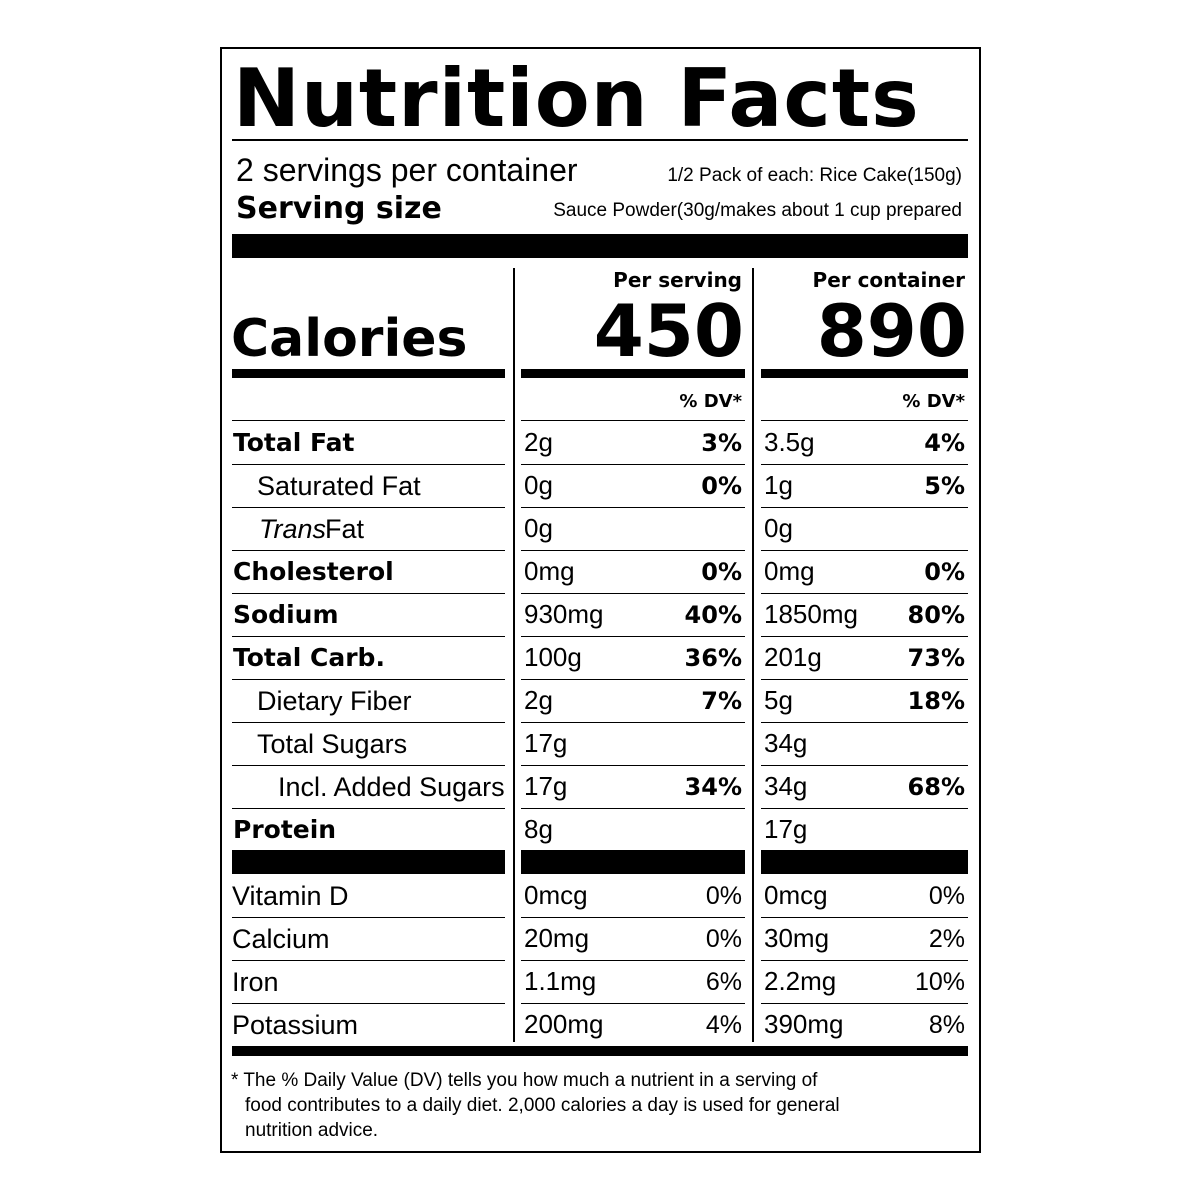 The width and height of the screenshot is (1200, 1200). I want to click on column-header: Per serving, so click(677, 280).